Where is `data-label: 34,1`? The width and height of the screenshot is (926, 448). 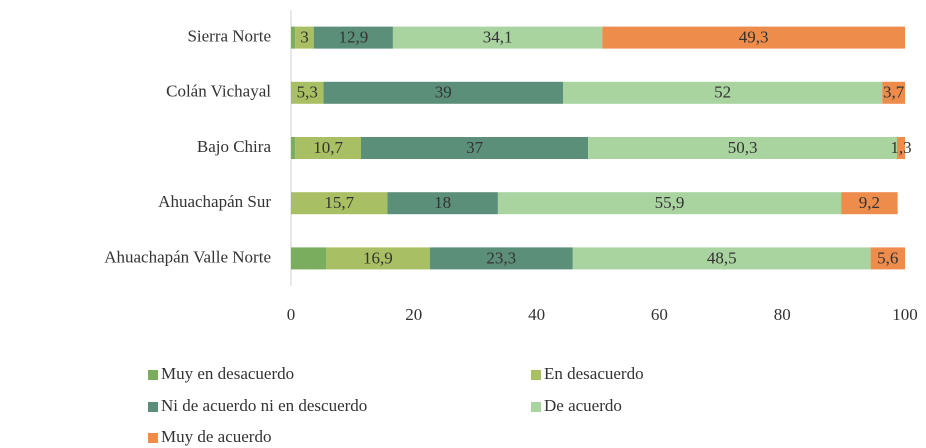 data-label: 34,1 is located at coordinates (498, 37).